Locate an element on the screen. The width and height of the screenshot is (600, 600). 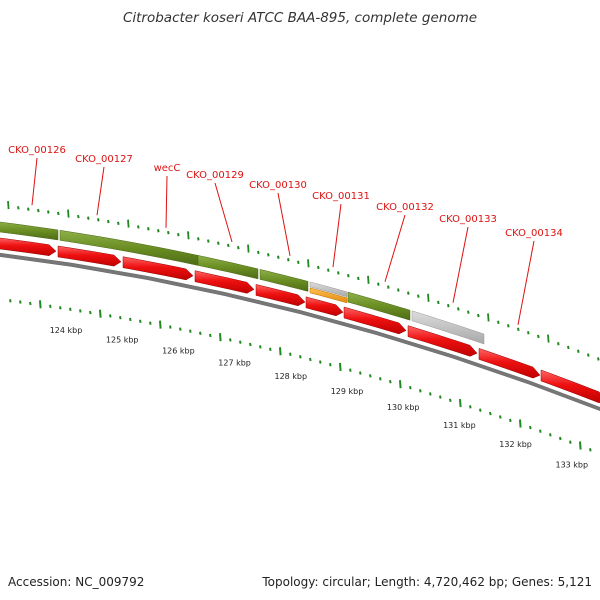
gene-label: CKO_00131 is located at coordinates (341, 196).